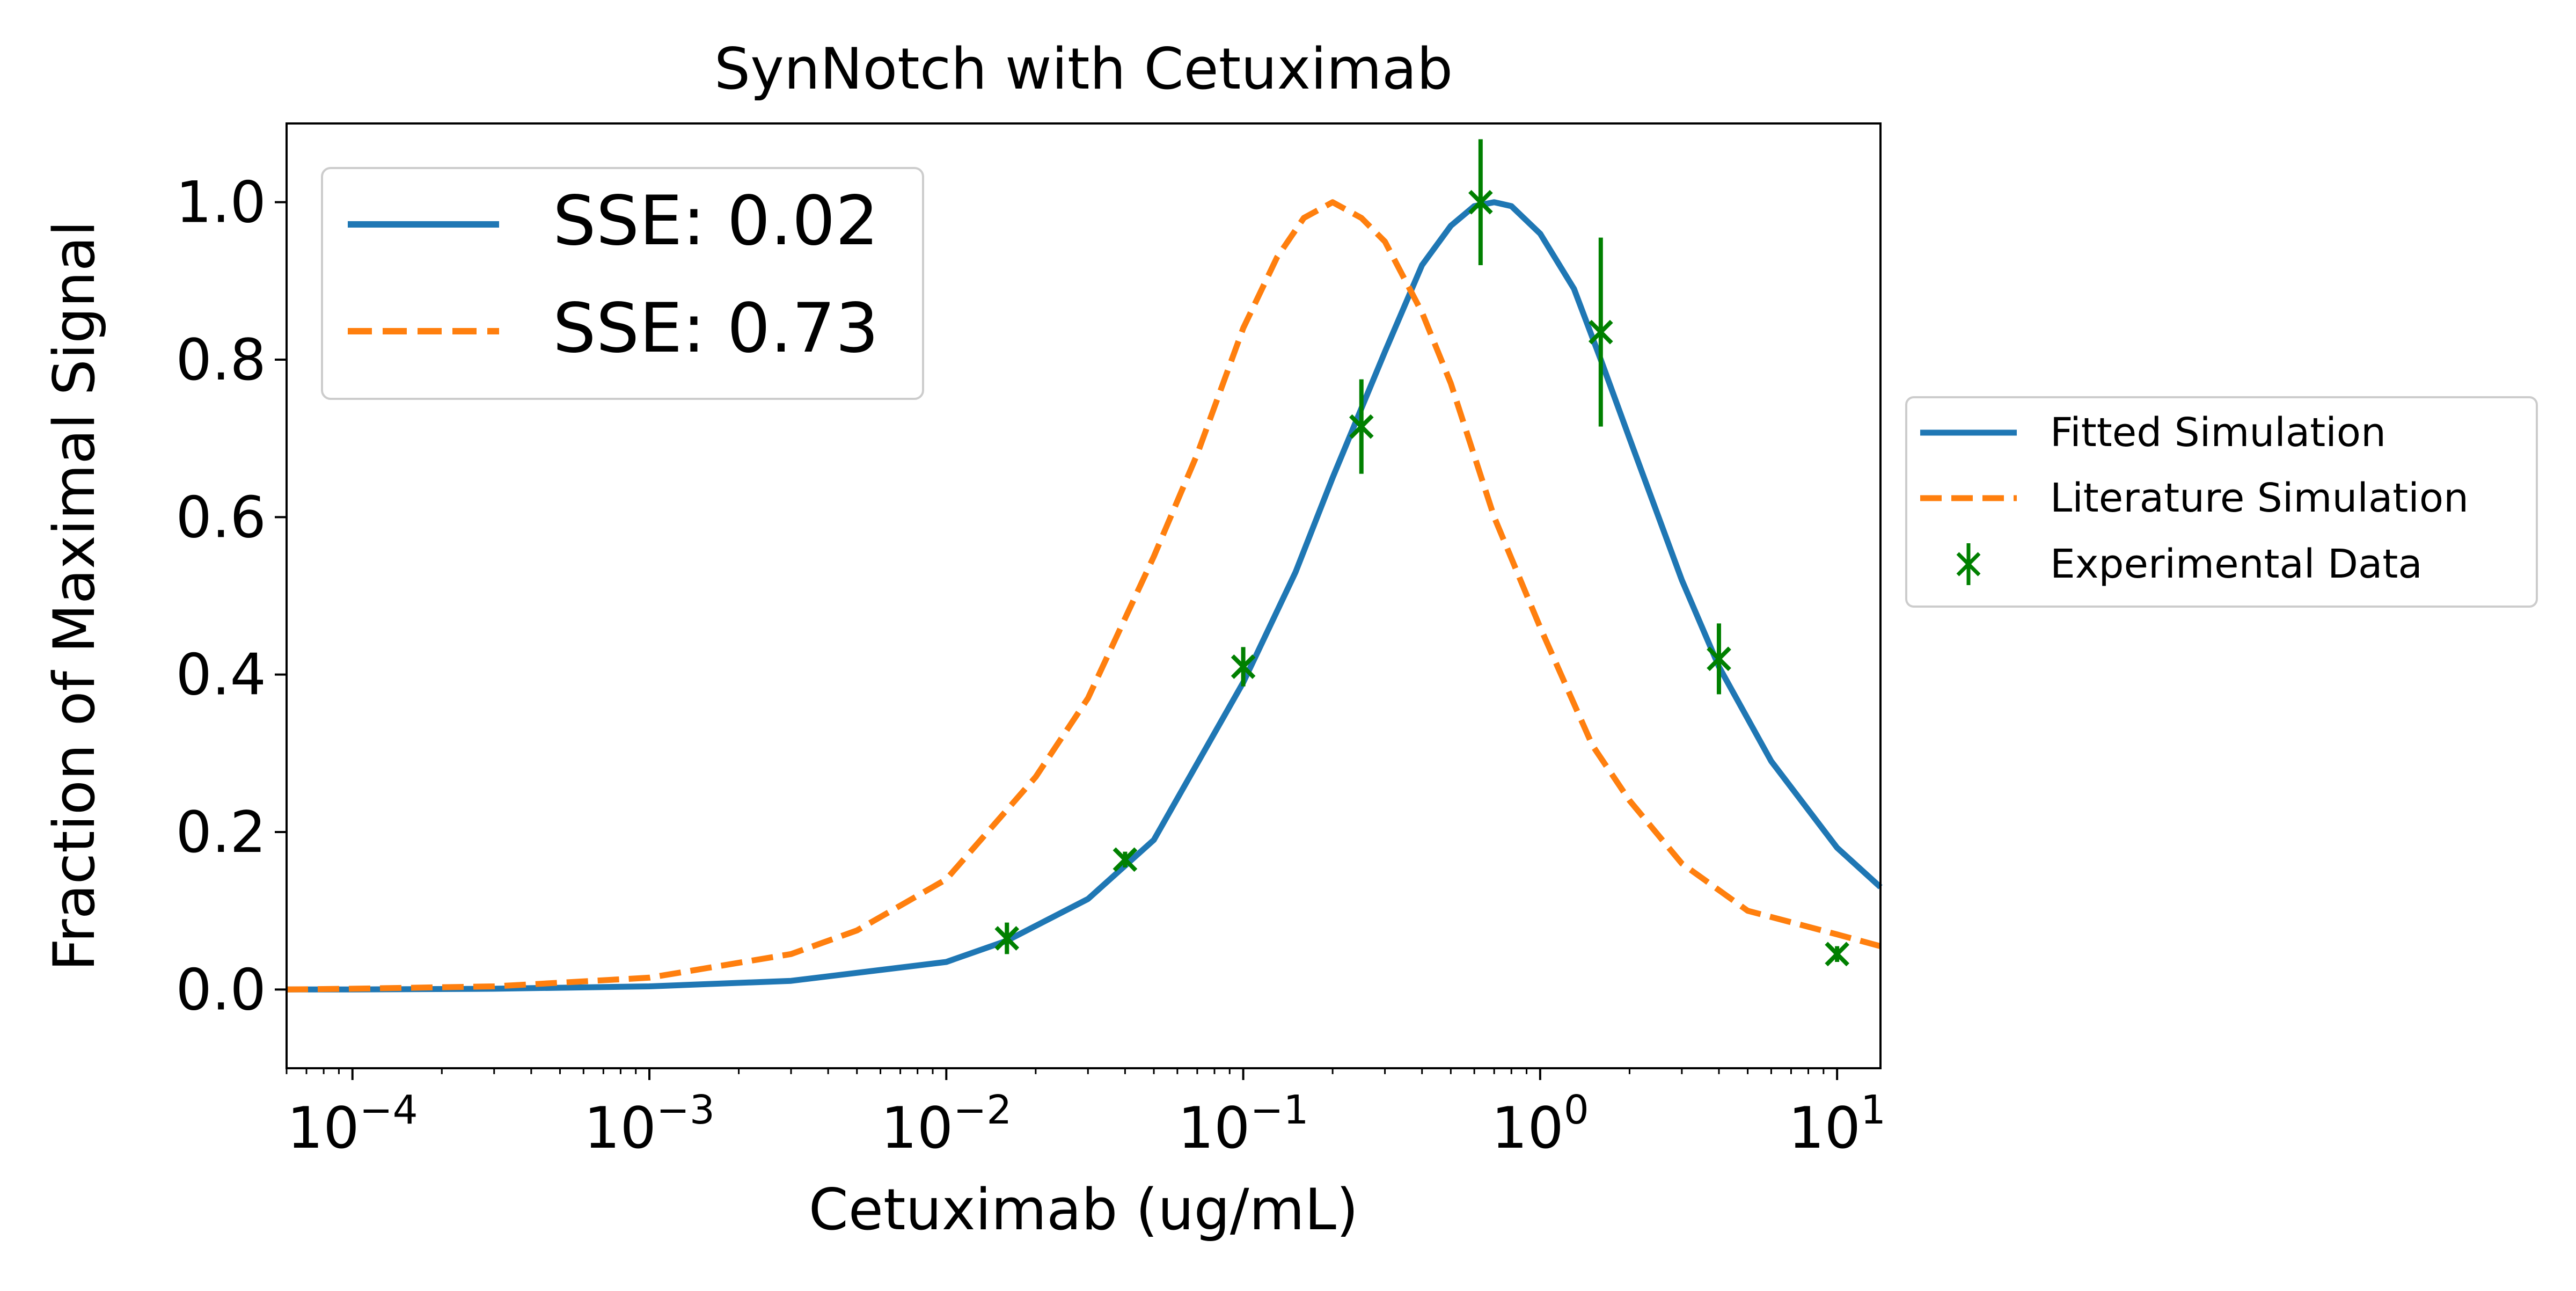  What do you see at coordinates (352, 1124) in the screenshot?
I see `x-tick-label: 10⁻⁴` at bounding box center [352, 1124].